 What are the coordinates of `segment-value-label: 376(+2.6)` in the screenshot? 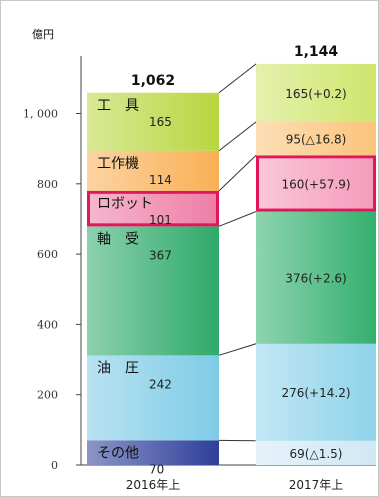 It's located at (315, 279).